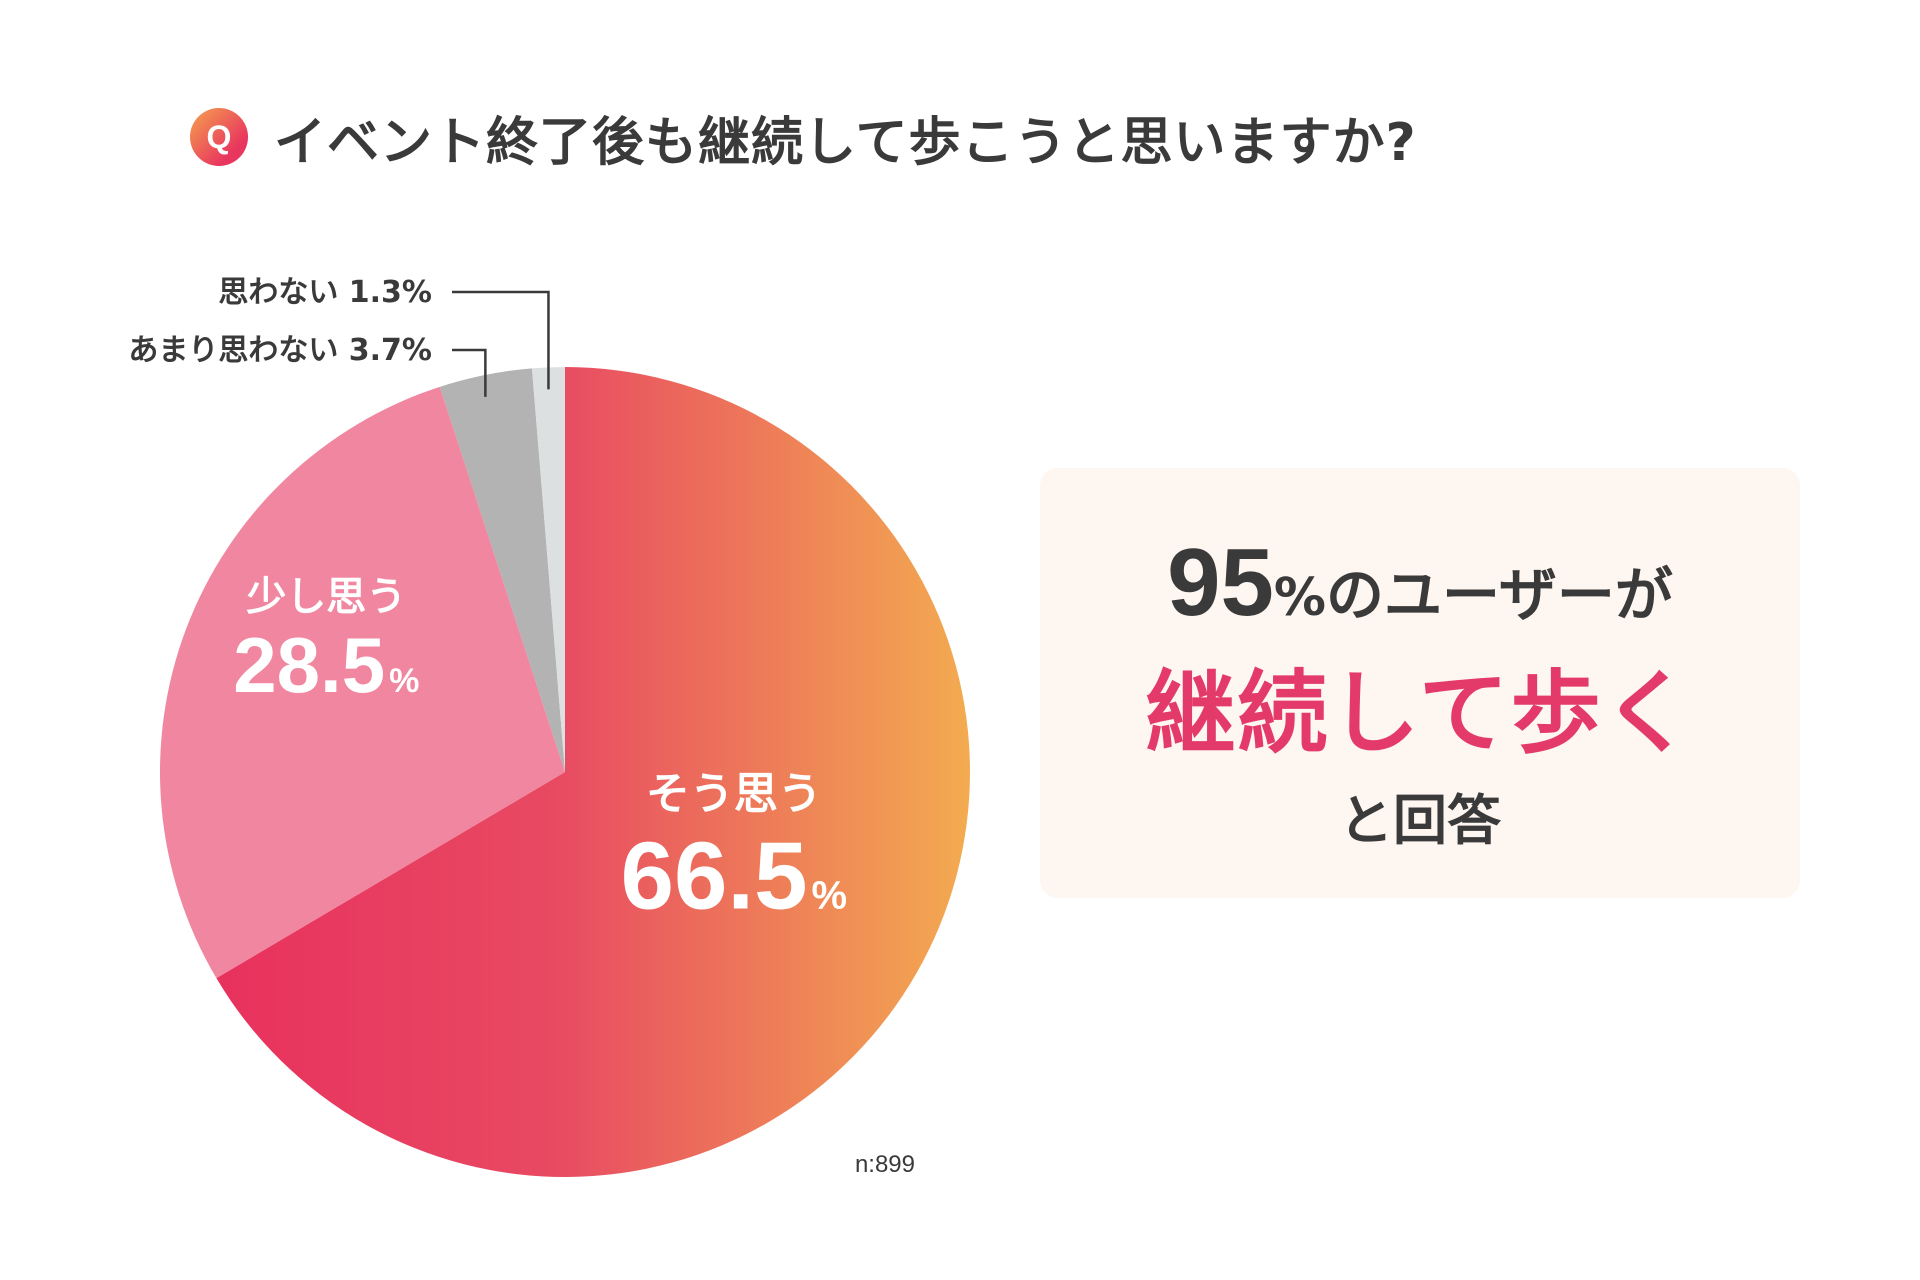 The image size is (1920, 1280). I want to click on question-header: Q イベント終了後も継続して歩こうと思いますか?, so click(803, 137).